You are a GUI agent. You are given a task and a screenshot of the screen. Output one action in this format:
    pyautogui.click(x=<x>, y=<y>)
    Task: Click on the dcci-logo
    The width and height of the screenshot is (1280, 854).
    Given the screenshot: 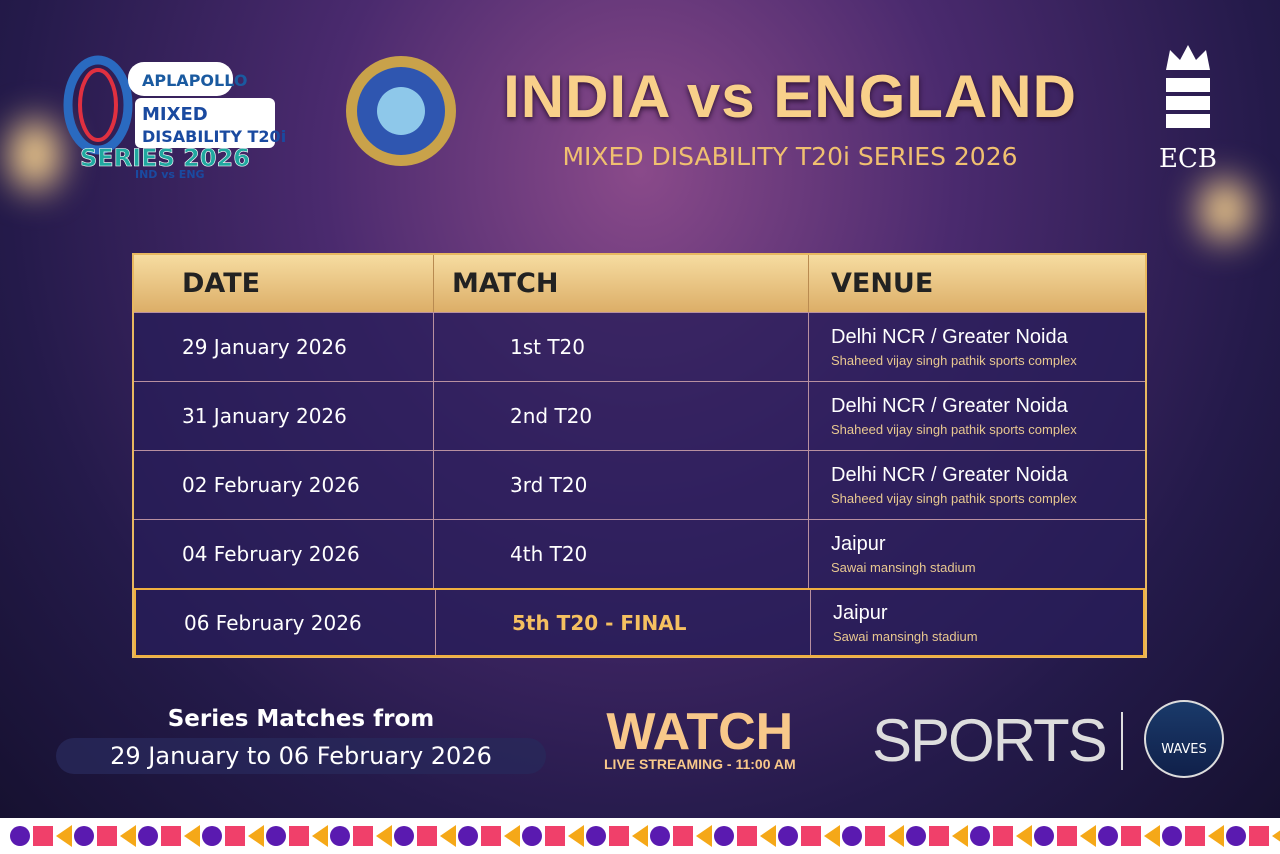 What is the action you would take?
    pyautogui.click(x=401, y=111)
    